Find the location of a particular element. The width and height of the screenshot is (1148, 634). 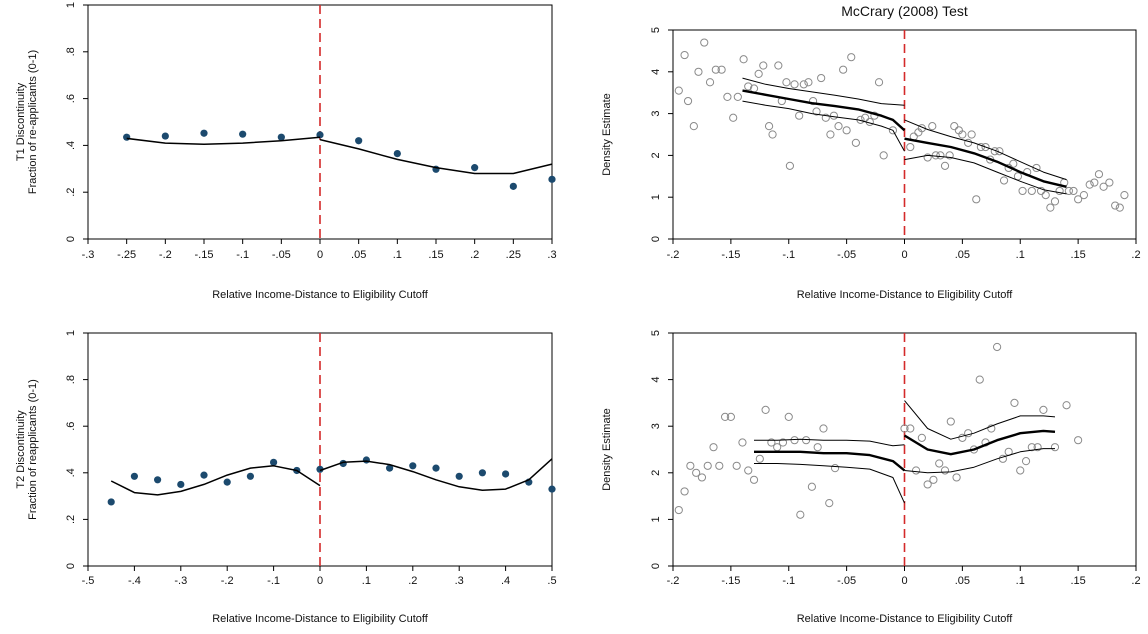

x-tick-label: .3 is located at coordinates (551, 255).